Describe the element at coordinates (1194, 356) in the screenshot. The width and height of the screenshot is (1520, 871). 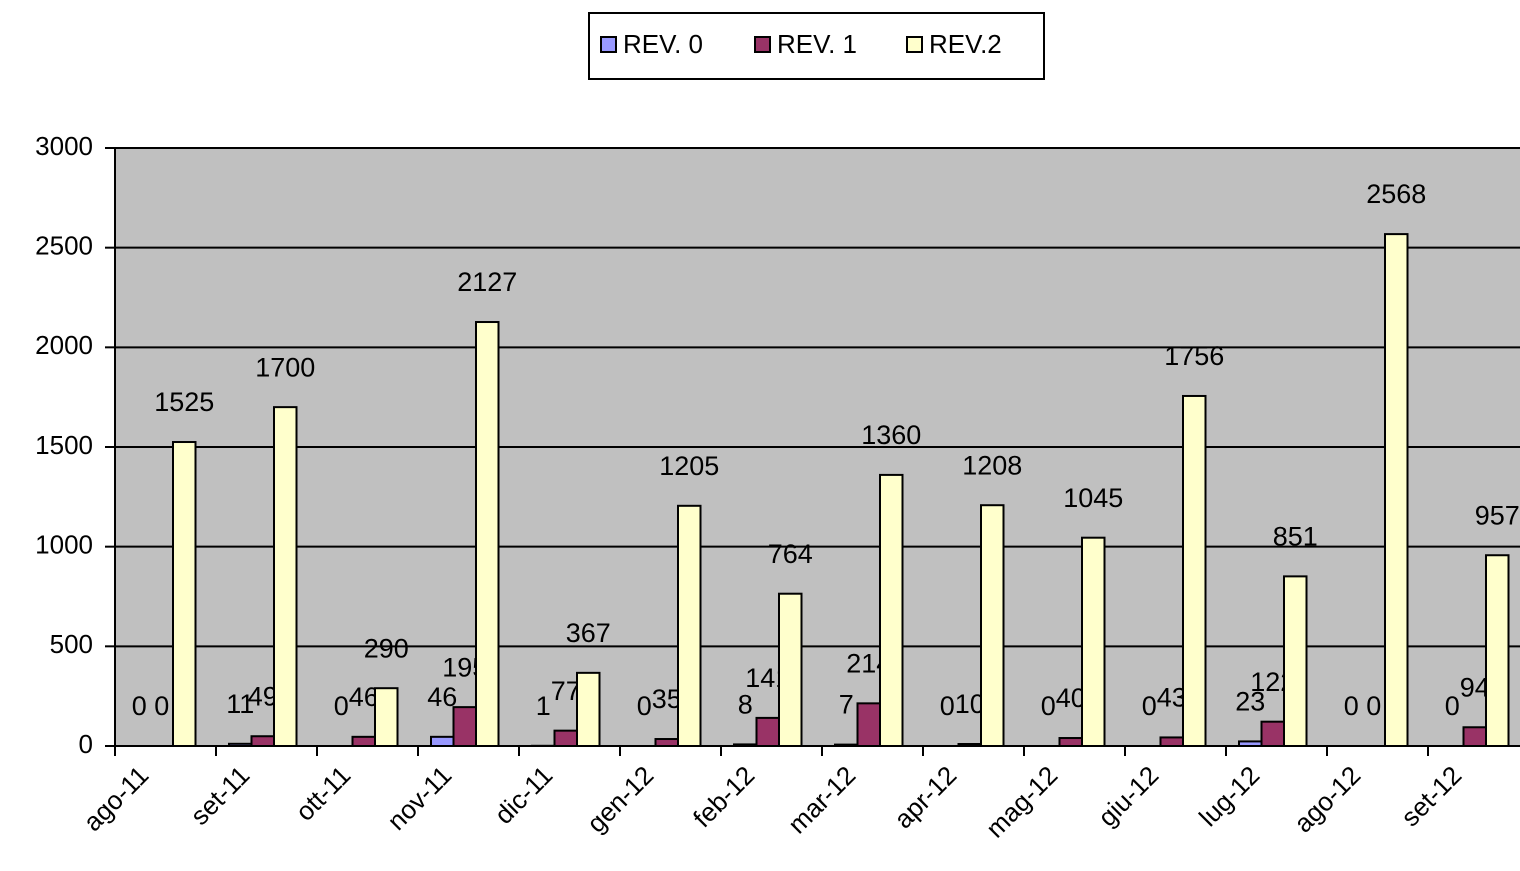
I see `data-label: 1756` at that location.